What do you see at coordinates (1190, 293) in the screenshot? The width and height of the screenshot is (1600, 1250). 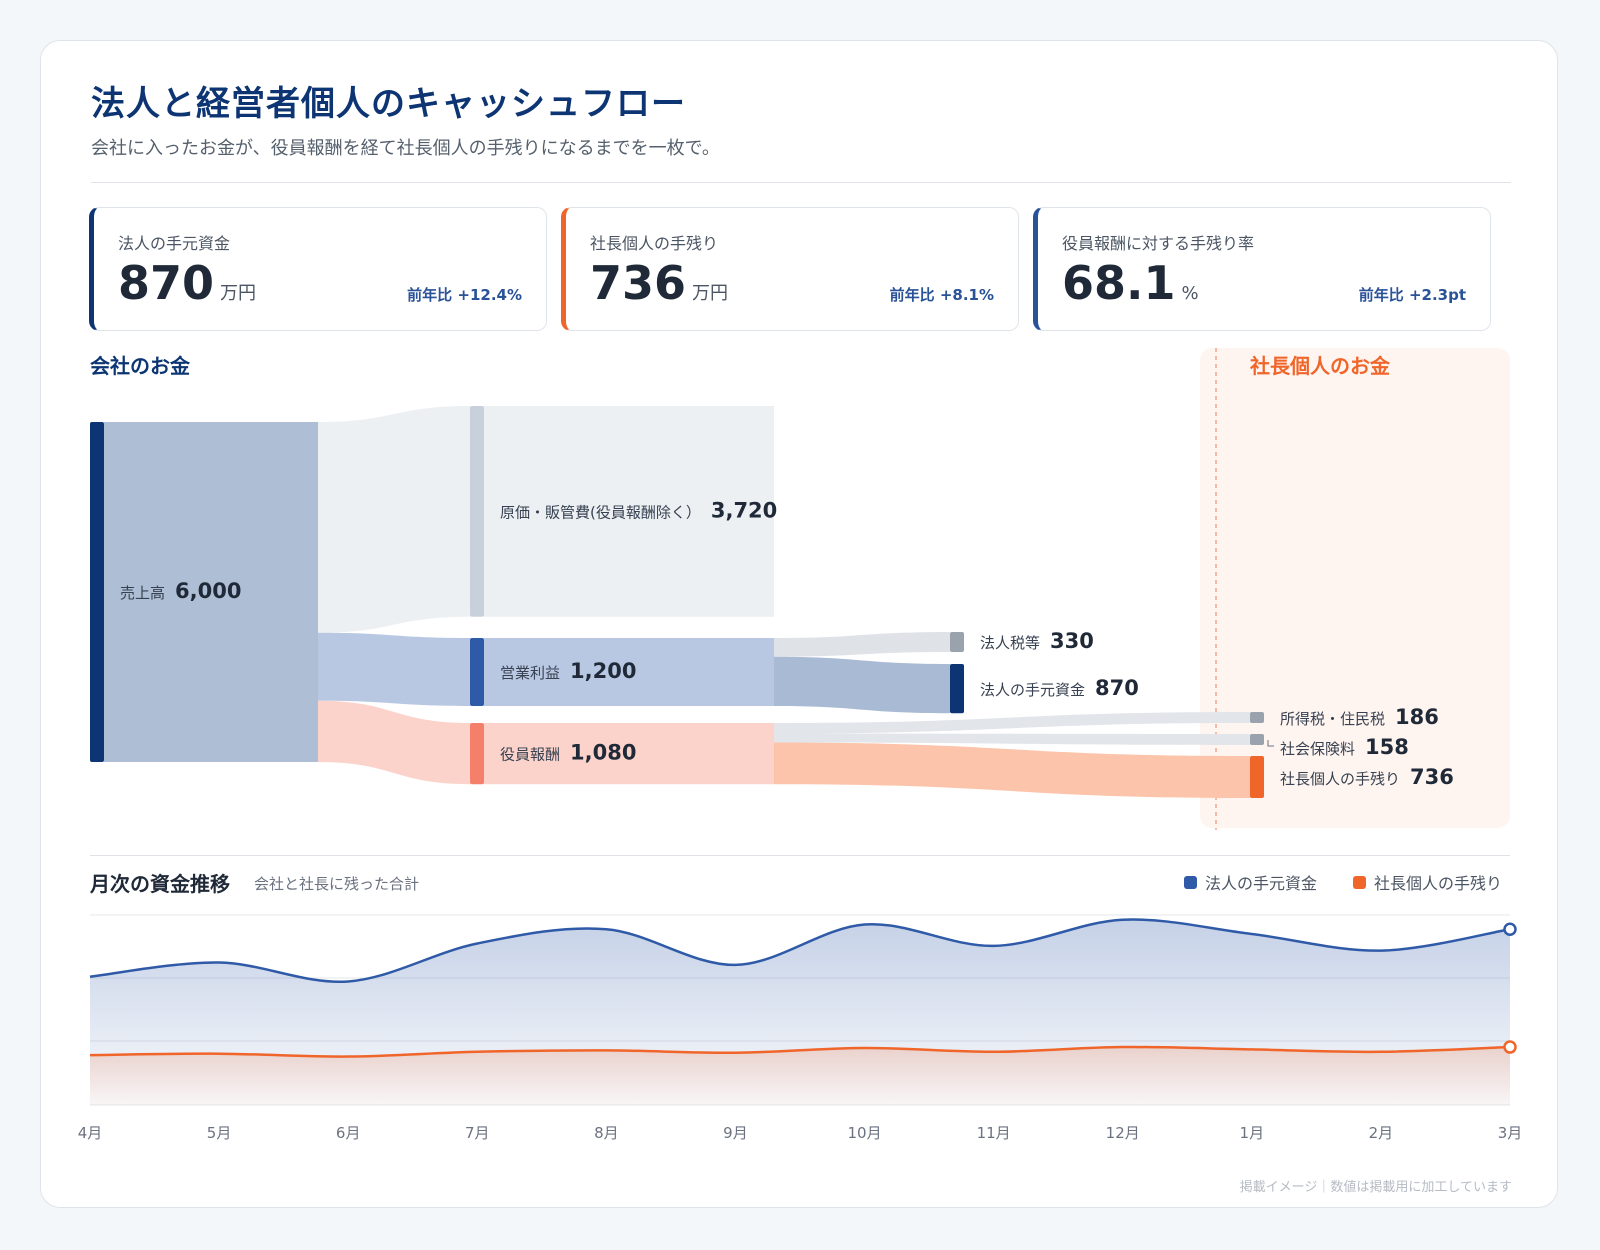 I see `kpi-unit: %` at bounding box center [1190, 293].